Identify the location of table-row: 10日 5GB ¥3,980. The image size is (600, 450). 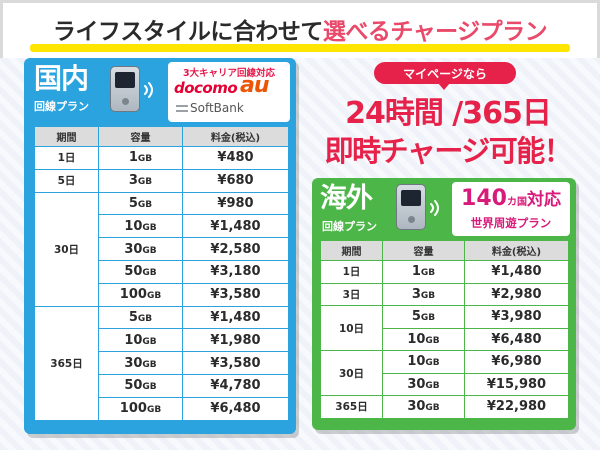
(444, 328).